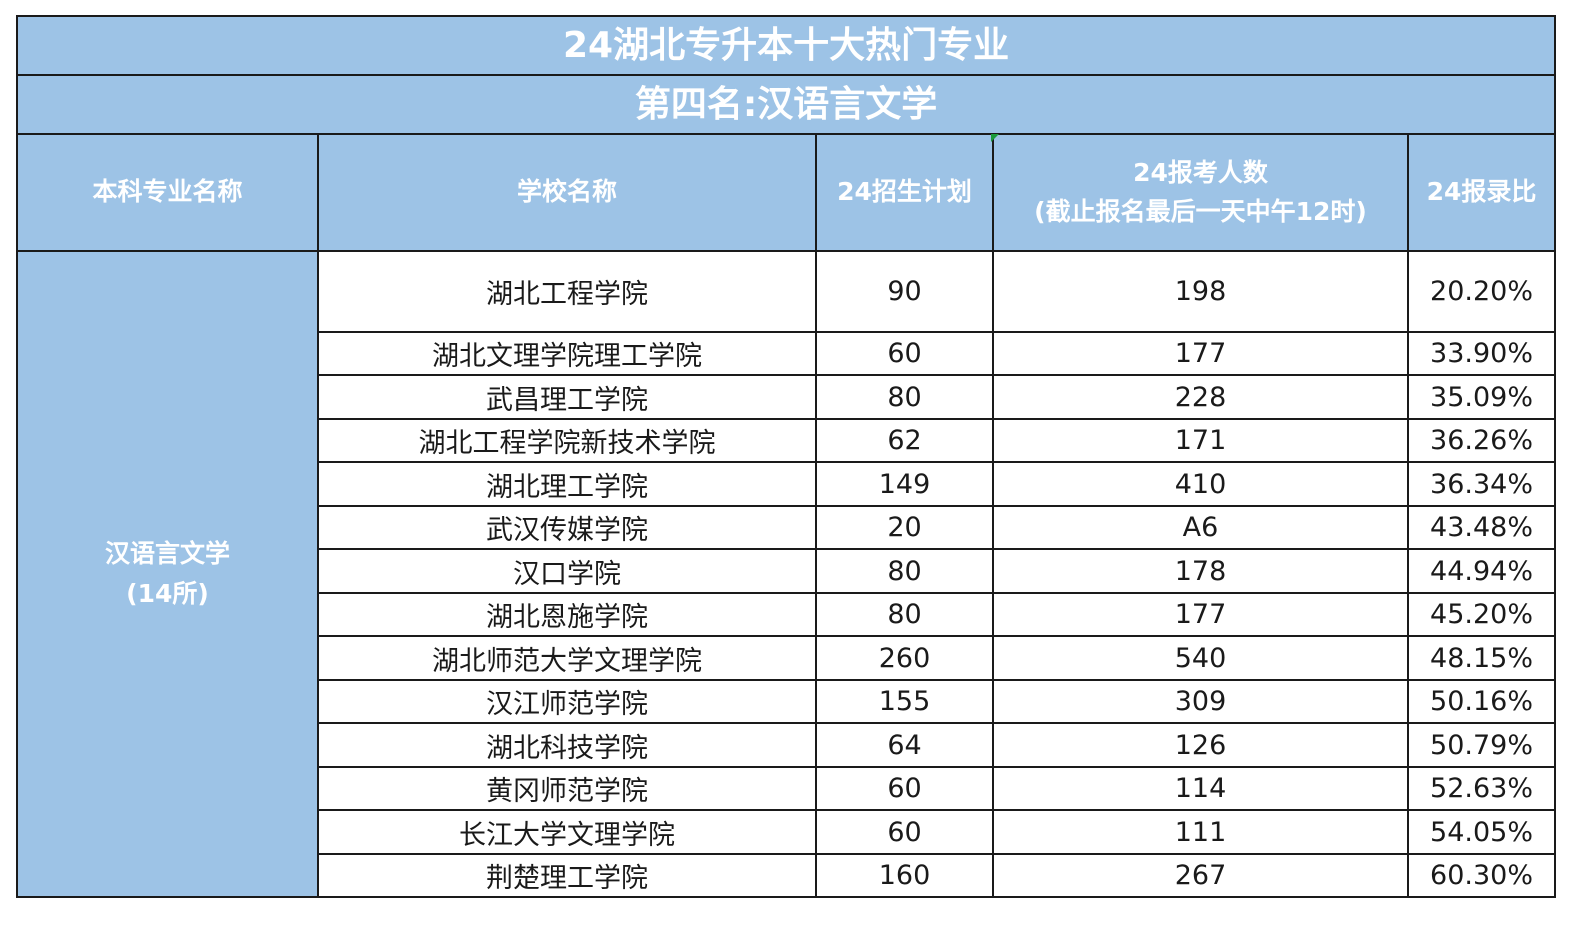 The width and height of the screenshot is (1594, 926). What do you see at coordinates (1200, 192) in the screenshot?
I see `header-applicants: 24报考人数 (截止报名最后一天中午12时)` at bounding box center [1200, 192].